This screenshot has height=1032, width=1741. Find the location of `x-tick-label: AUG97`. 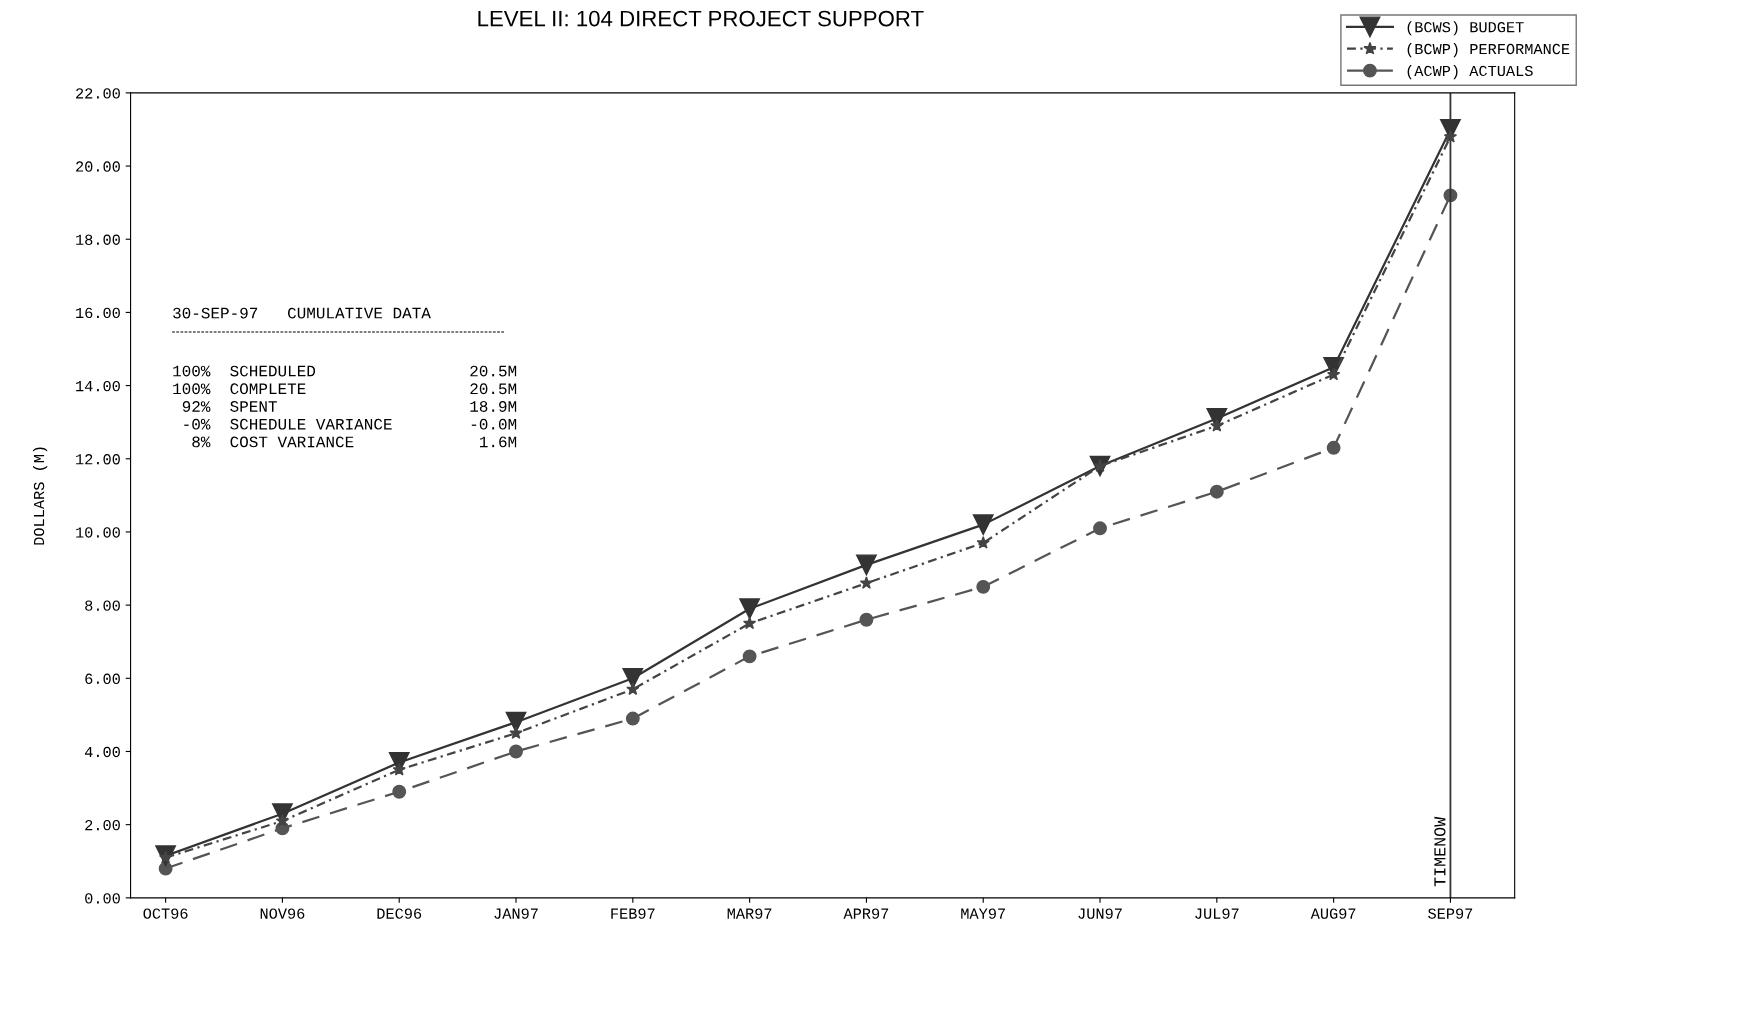

x-tick-label: AUG97 is located at coordinates (1333, 913).